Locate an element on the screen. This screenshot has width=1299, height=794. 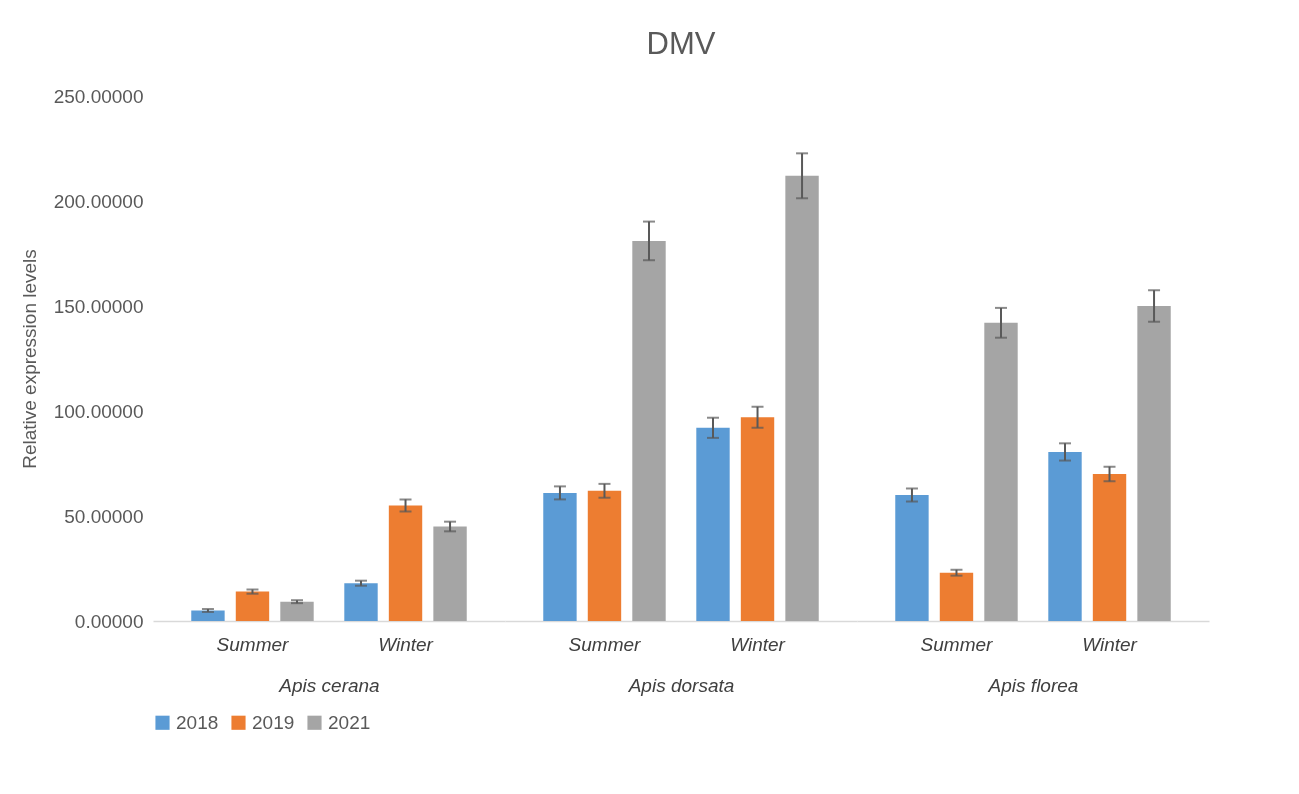
x-axis-title: Apis dorsata is located at coordinates (681, 685).